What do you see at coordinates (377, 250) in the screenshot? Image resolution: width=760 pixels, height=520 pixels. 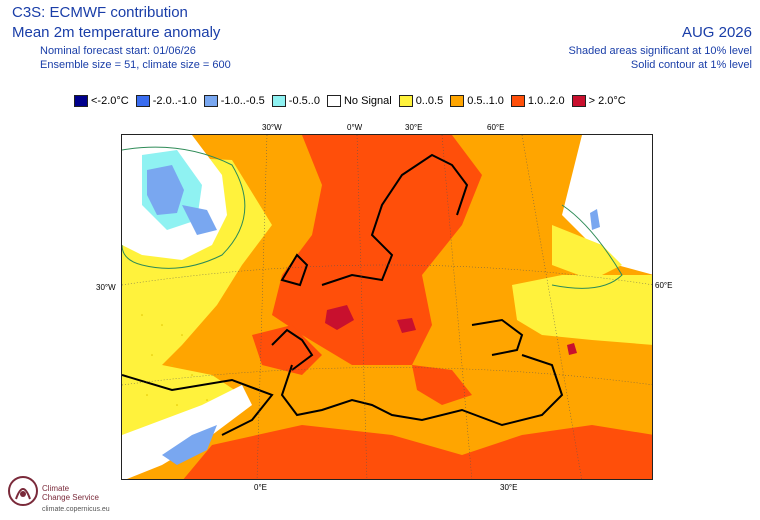 I see `warm-region-europe` at bounding box center [377, 250].